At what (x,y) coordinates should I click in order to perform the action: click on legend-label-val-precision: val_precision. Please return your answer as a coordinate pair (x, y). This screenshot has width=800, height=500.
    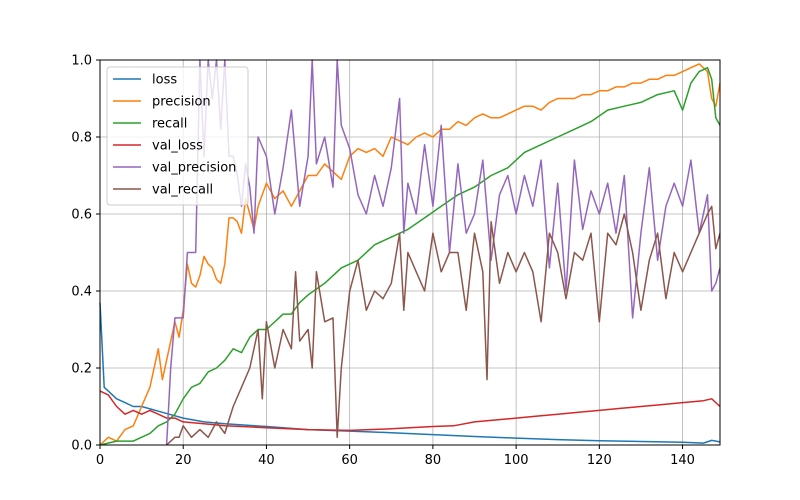
    Looking at the image, I should click on (194, 168).